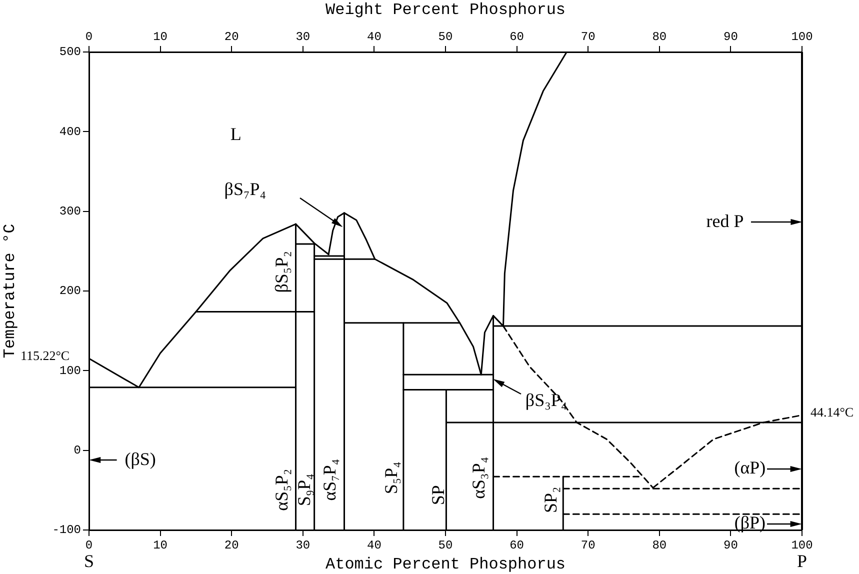 The width and height of the screenshot is (859, 574). I want to click on x2-tick-label: 60, so click(517, 37).